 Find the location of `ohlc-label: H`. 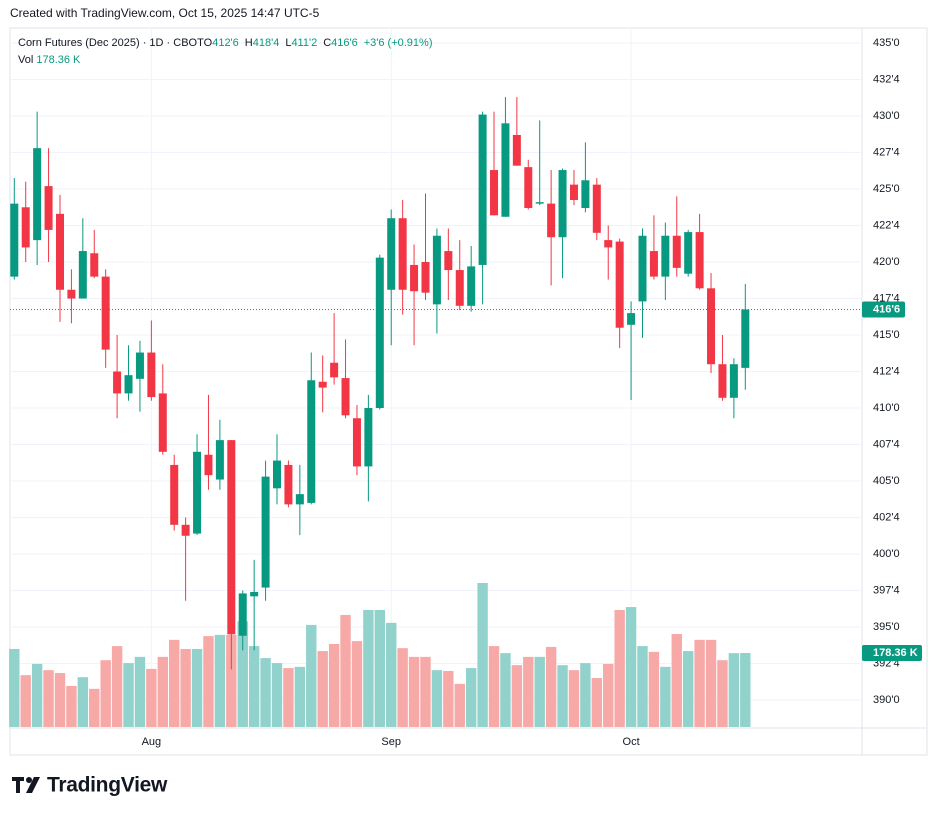

ohlc-label: H is located at coordinates (248, 43).